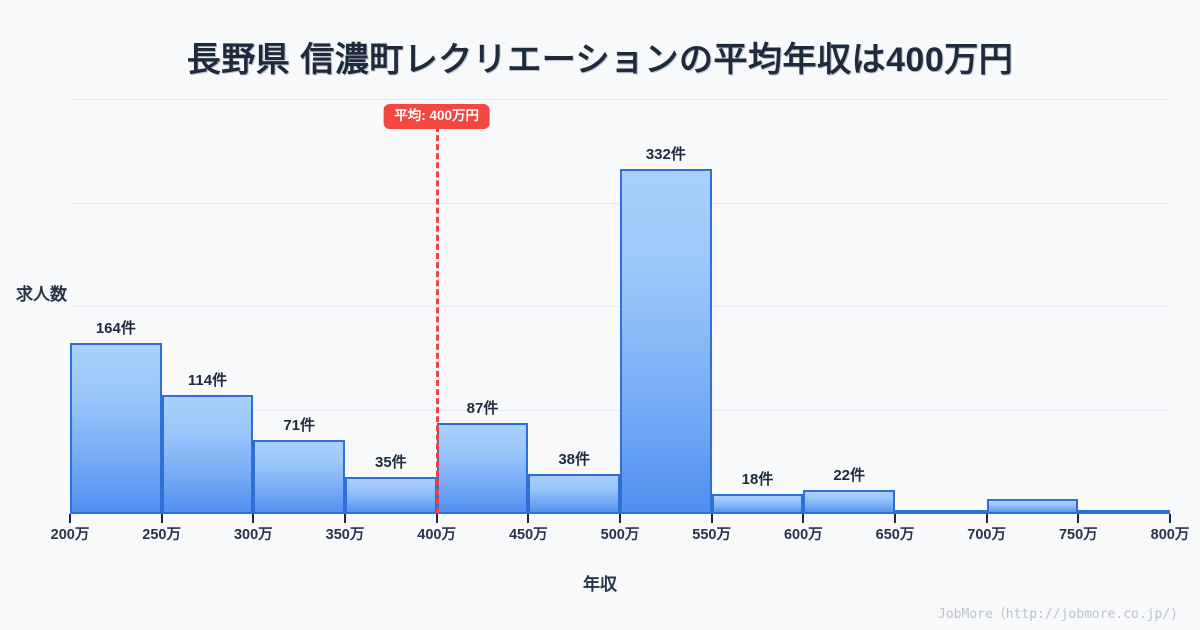  What do you see at coordinates (1170, 535) in the screenshot?
I see `x-tick-label: 800万` at bounding box center [1170, 535].